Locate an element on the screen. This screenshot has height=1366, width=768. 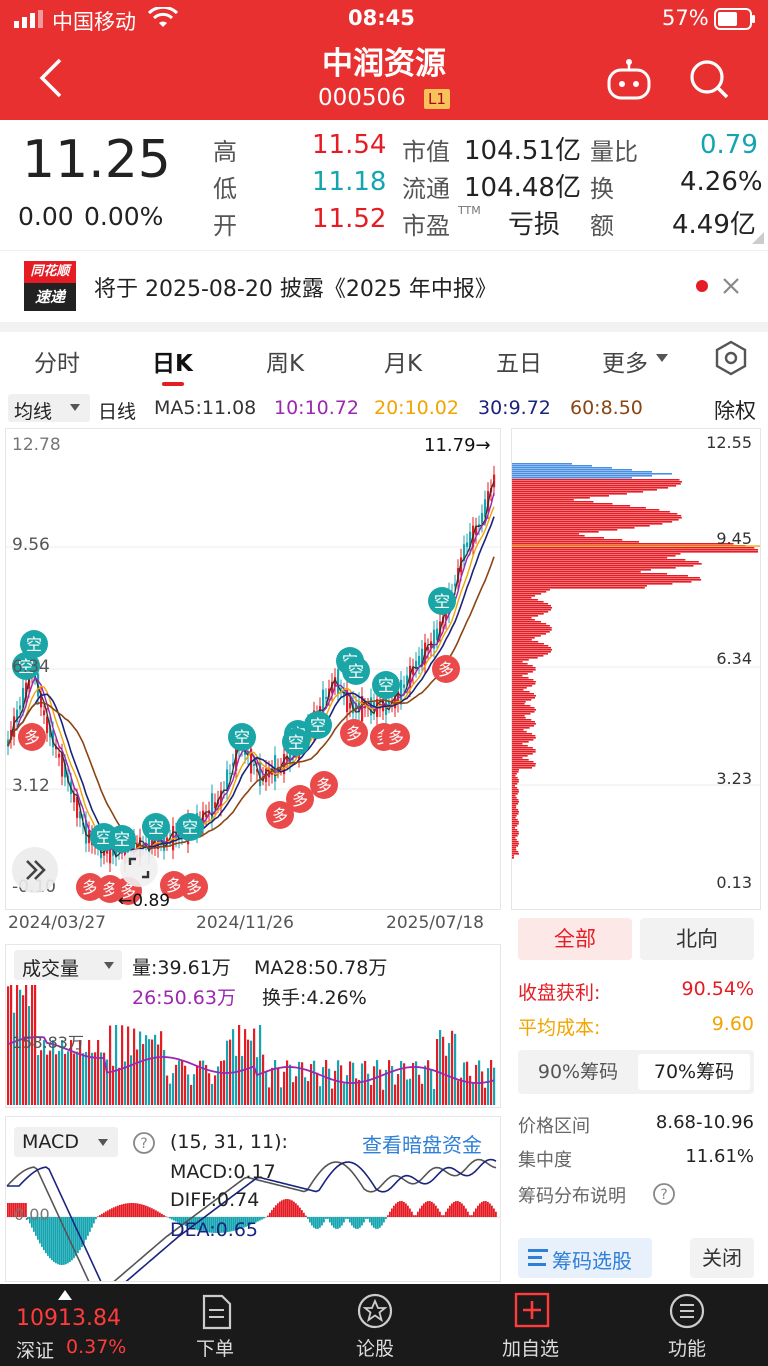
price-range-label: 价格区间 is located at coordinates (554, 1126).